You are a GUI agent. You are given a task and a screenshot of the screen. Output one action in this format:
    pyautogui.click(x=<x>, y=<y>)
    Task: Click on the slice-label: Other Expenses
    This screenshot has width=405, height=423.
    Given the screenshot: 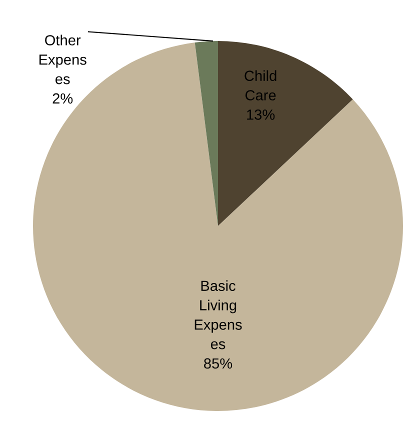 What is the action you would take?
    pyautogui.click(x=62, y=59)
    